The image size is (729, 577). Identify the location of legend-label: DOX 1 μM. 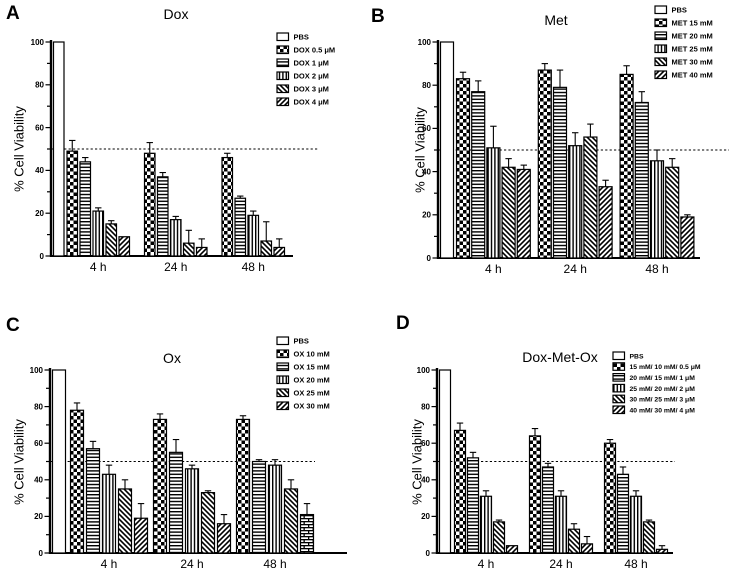
(311, 62).